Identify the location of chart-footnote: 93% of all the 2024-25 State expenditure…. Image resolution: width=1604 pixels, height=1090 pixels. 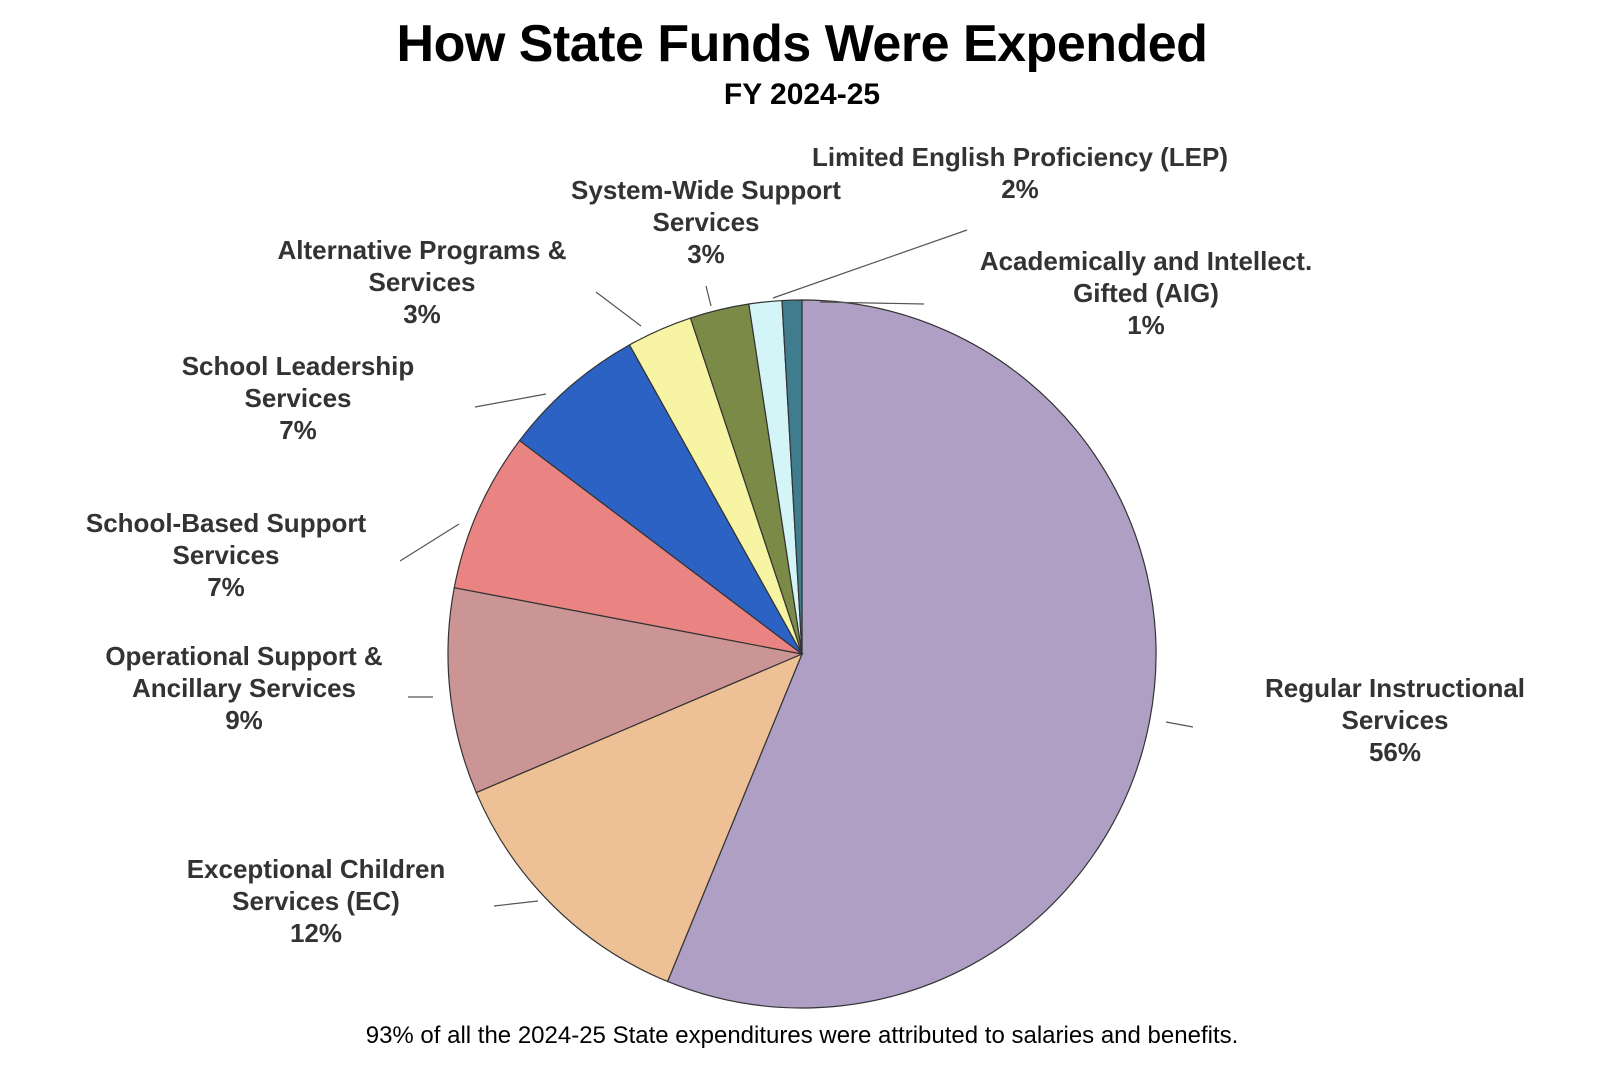
(802, 1035).